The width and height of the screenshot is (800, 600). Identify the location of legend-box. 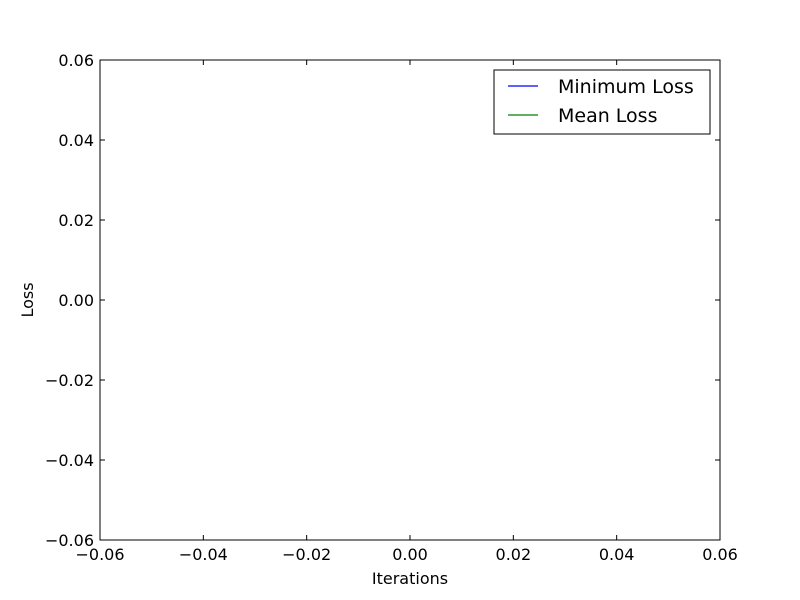
(602, 102).